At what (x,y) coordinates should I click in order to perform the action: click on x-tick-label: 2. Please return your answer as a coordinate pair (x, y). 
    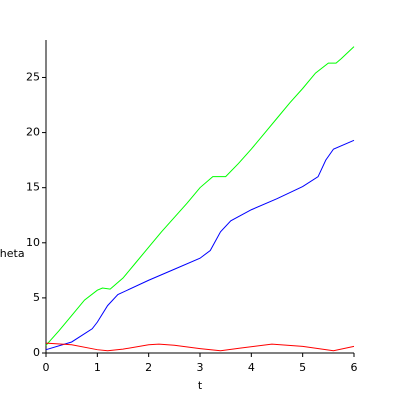
    Looking at the image, I should click on (148, 367).